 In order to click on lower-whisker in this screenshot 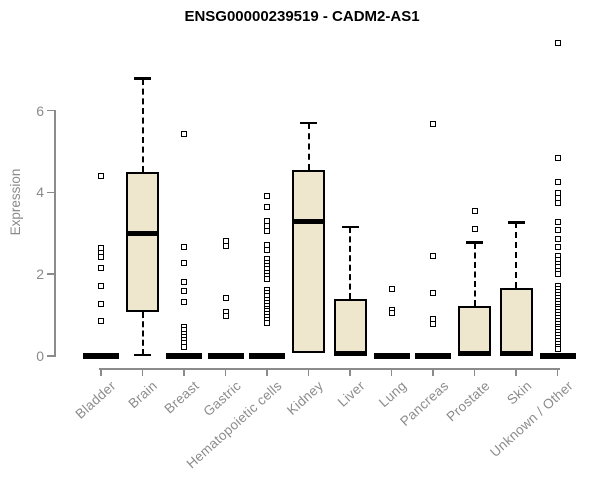, I will do `click(142, 333)`.